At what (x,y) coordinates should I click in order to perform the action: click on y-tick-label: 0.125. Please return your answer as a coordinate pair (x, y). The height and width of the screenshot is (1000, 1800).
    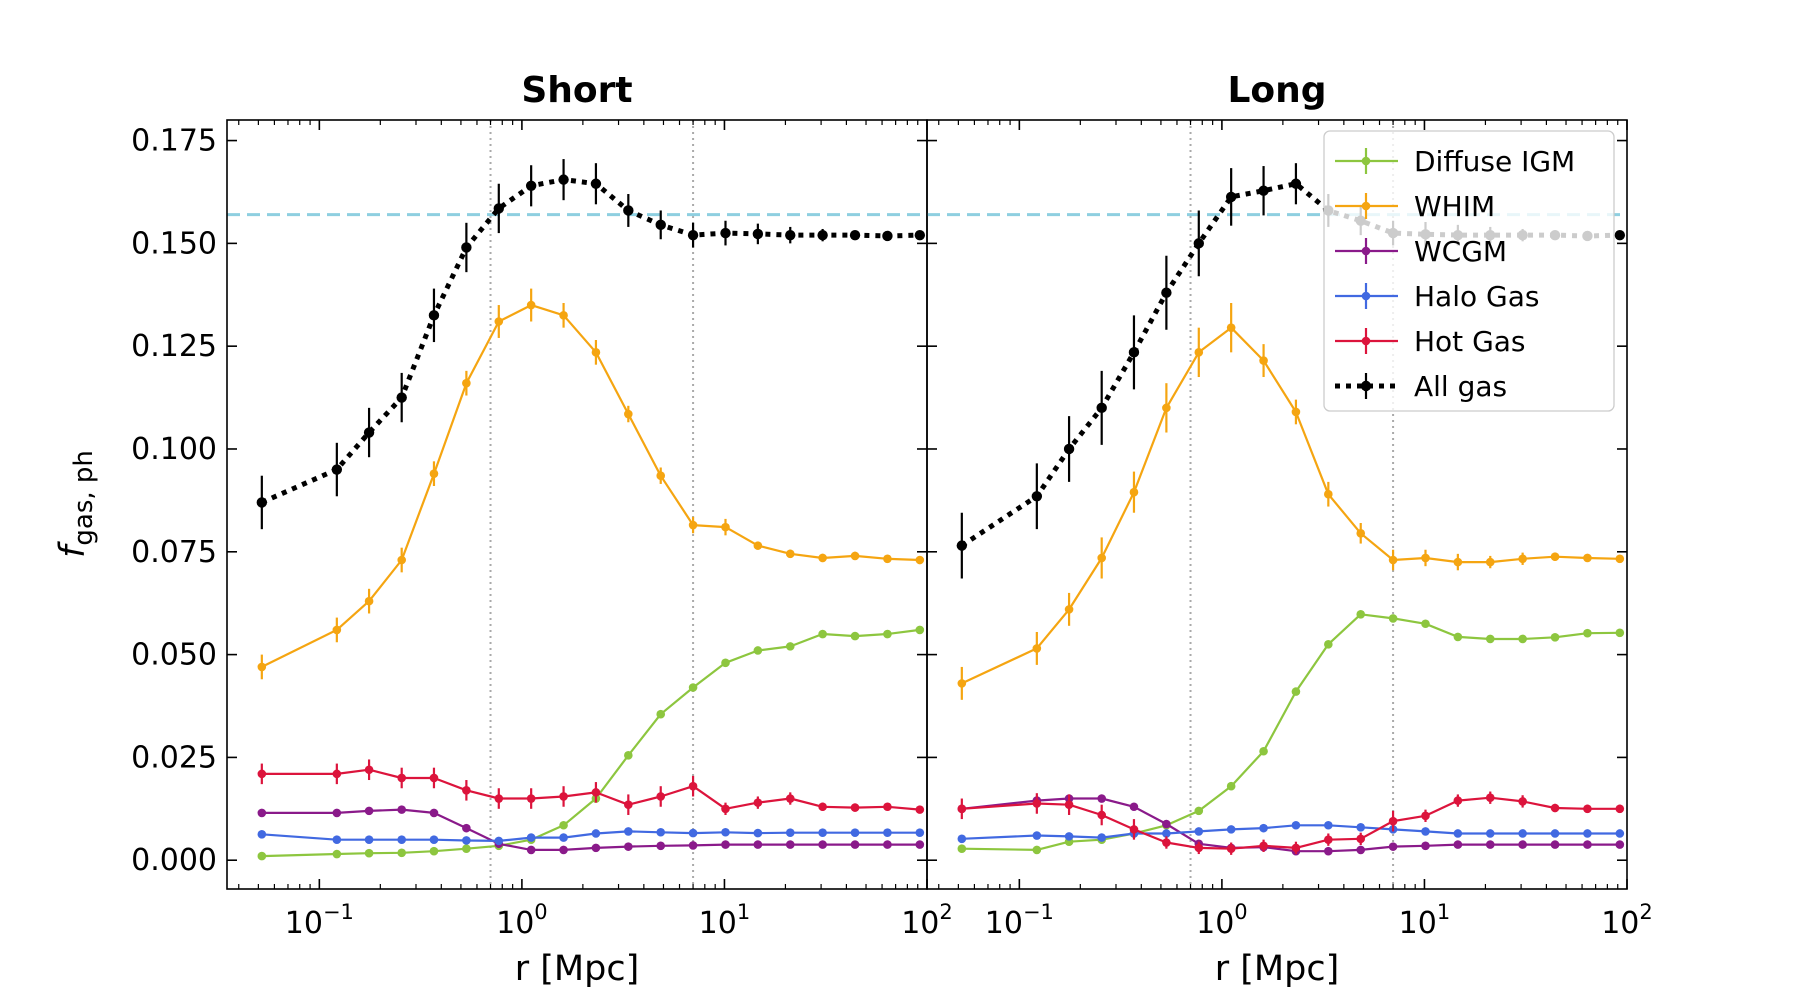
    Looking at the image, I should click on (174, 346).